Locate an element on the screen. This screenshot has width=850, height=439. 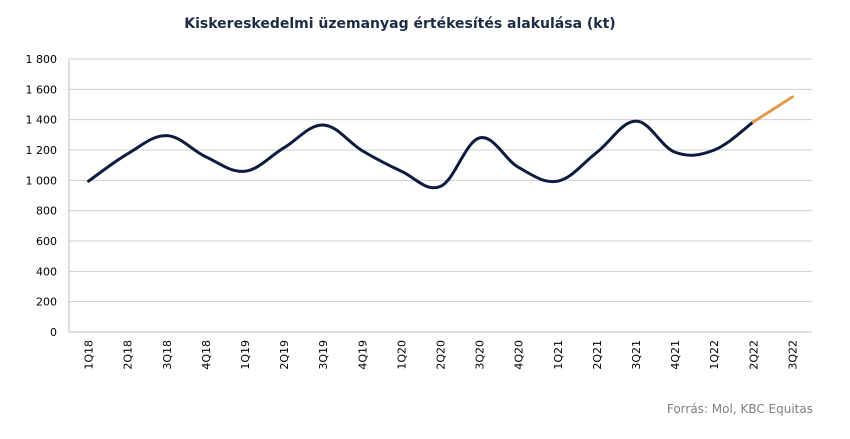
x-tick-label: 4Q19 is located at coordinates (362, 355).